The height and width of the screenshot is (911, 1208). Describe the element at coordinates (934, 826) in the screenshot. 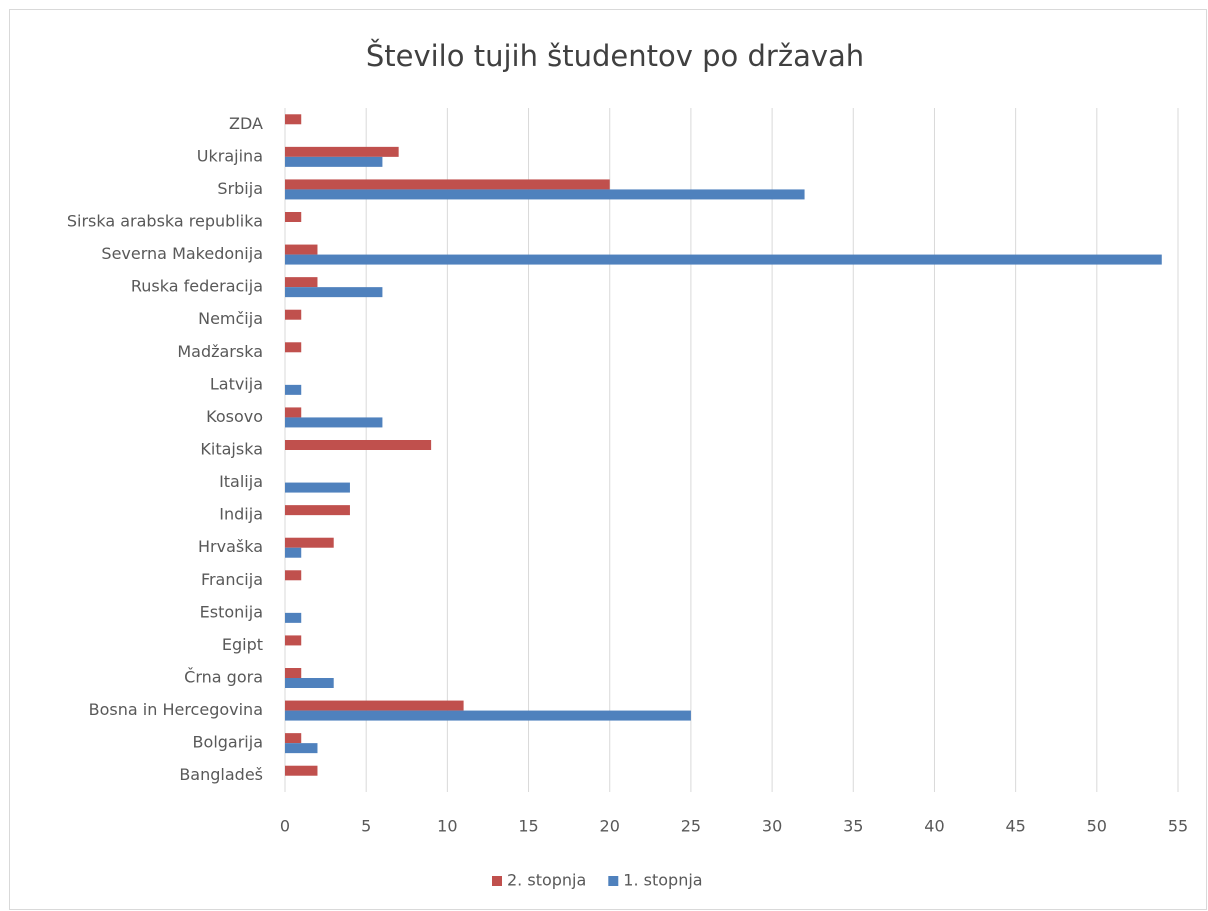

I see `x-tick-label: 40` at that location.